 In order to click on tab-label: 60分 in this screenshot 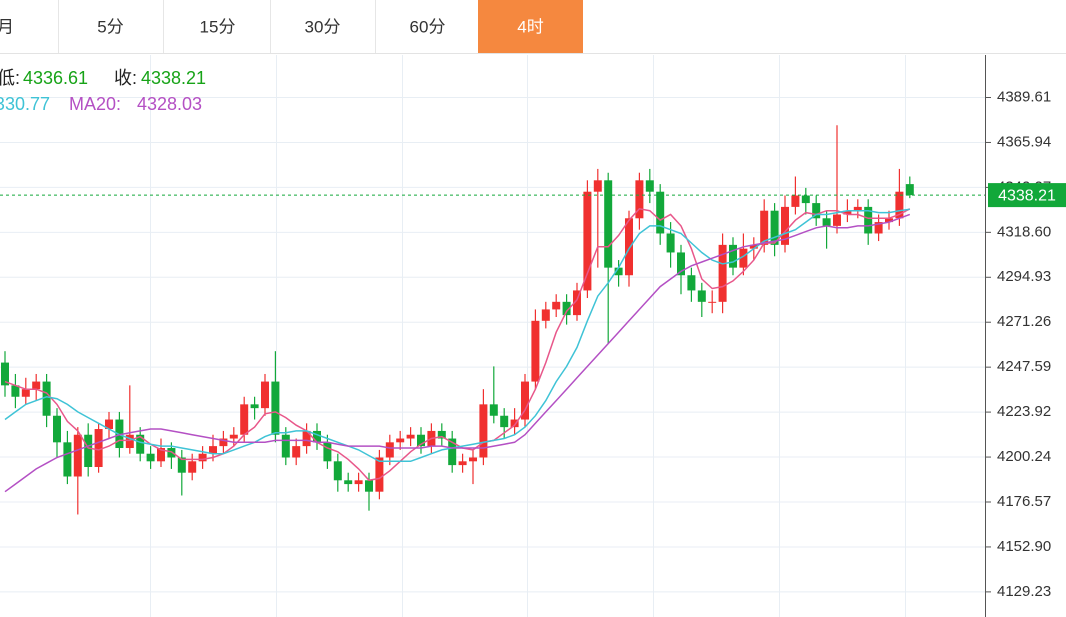, I will do `click(428, 26)`.